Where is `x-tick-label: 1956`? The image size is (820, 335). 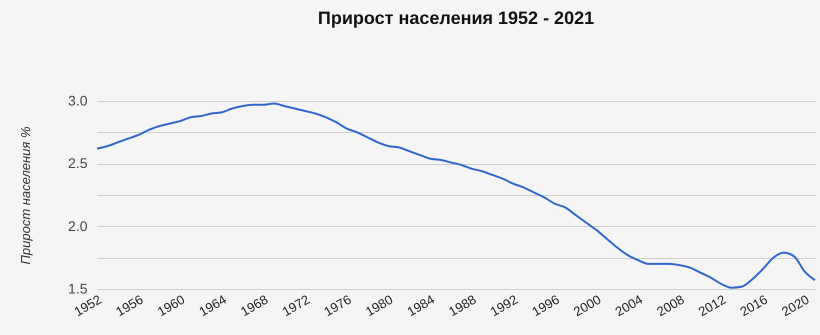 x-tick-label: 1956 is located at coordinates (129, 306).